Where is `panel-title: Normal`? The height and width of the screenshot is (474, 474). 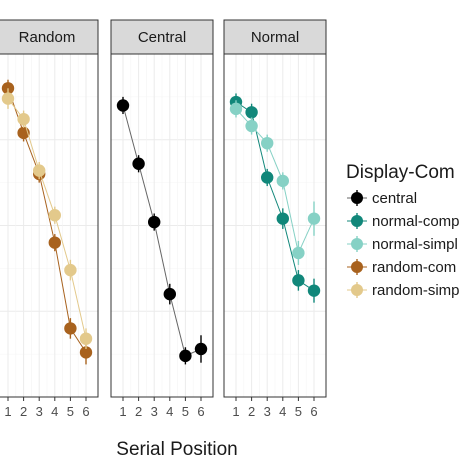
panel-title: Normal is located at coordinates (275, 37).